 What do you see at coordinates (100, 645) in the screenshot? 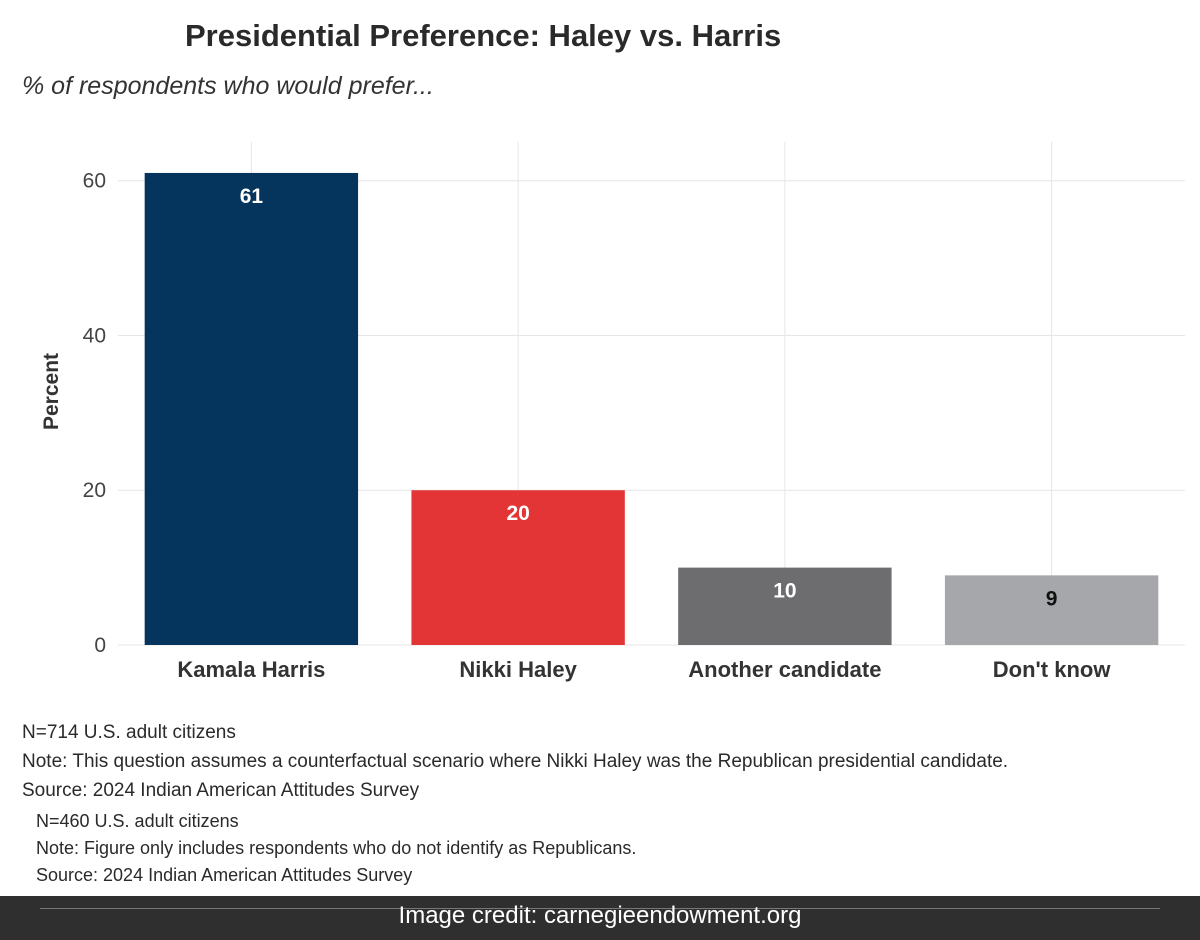
I see `y-tick-label: 0` at bounding box center [100, 645].